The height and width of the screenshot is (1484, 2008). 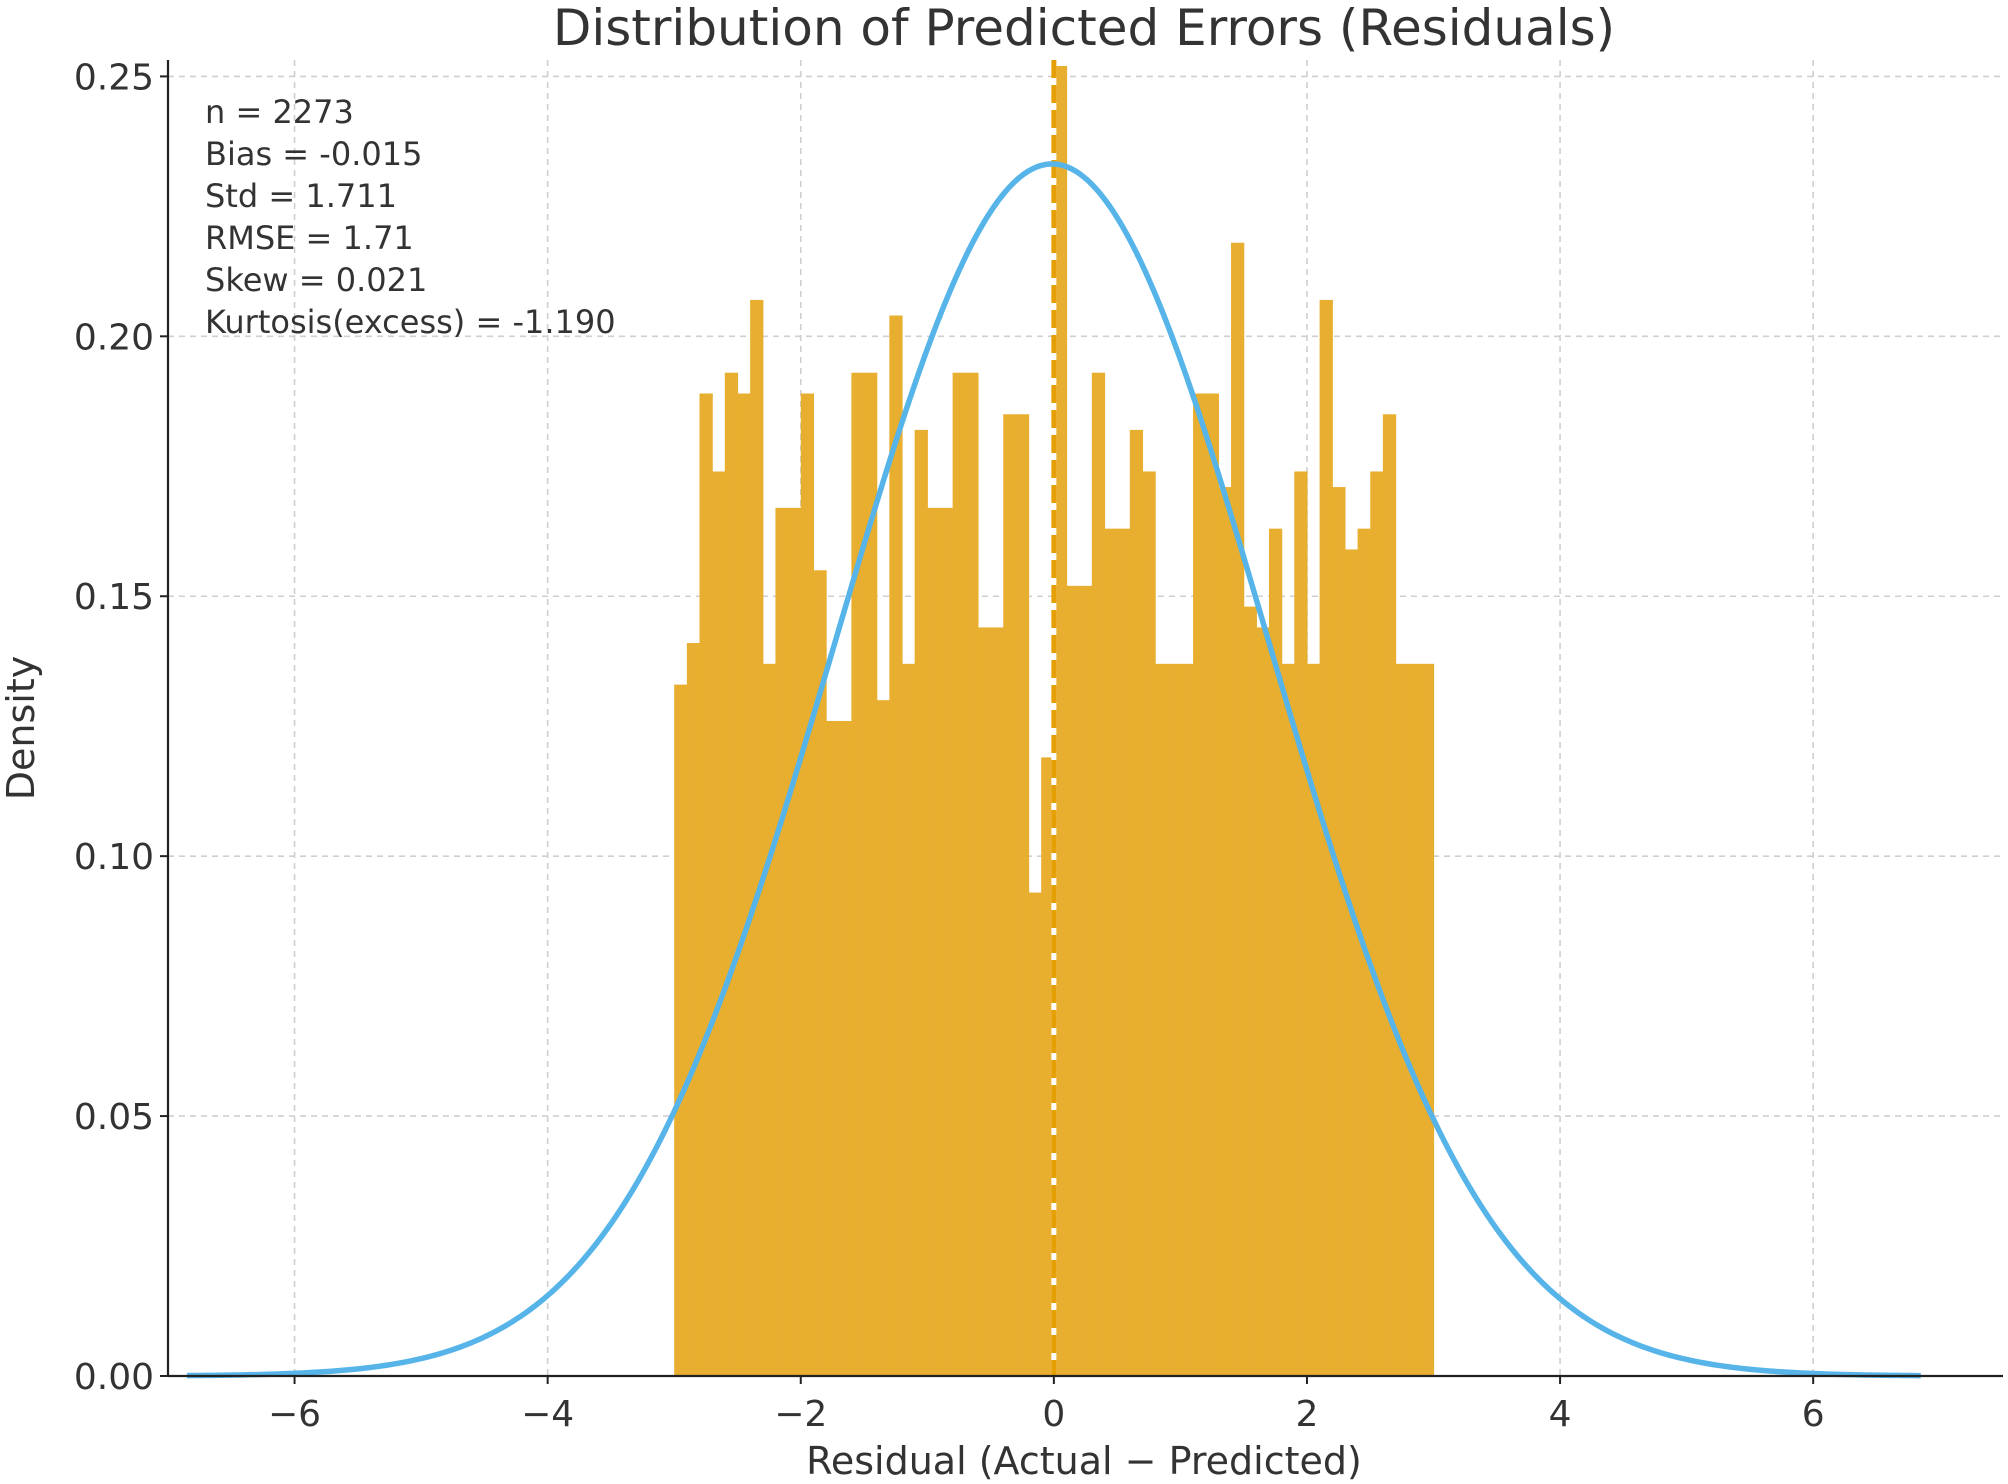 I want to click on x-tick-label: −4, so click(x=547, y=1414).